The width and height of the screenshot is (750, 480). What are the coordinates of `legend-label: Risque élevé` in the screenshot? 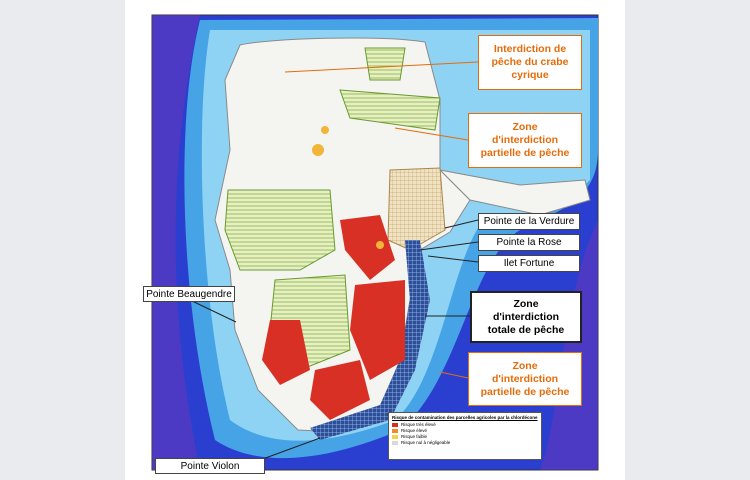 It's located at (414, 430).